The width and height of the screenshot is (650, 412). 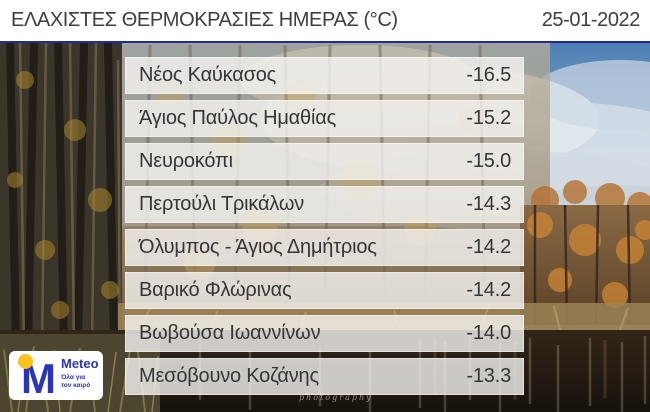 I want to click on table-row: Όλυμπος - Άγιος Δημήτριος -14.2, so click(x=324, y=247).